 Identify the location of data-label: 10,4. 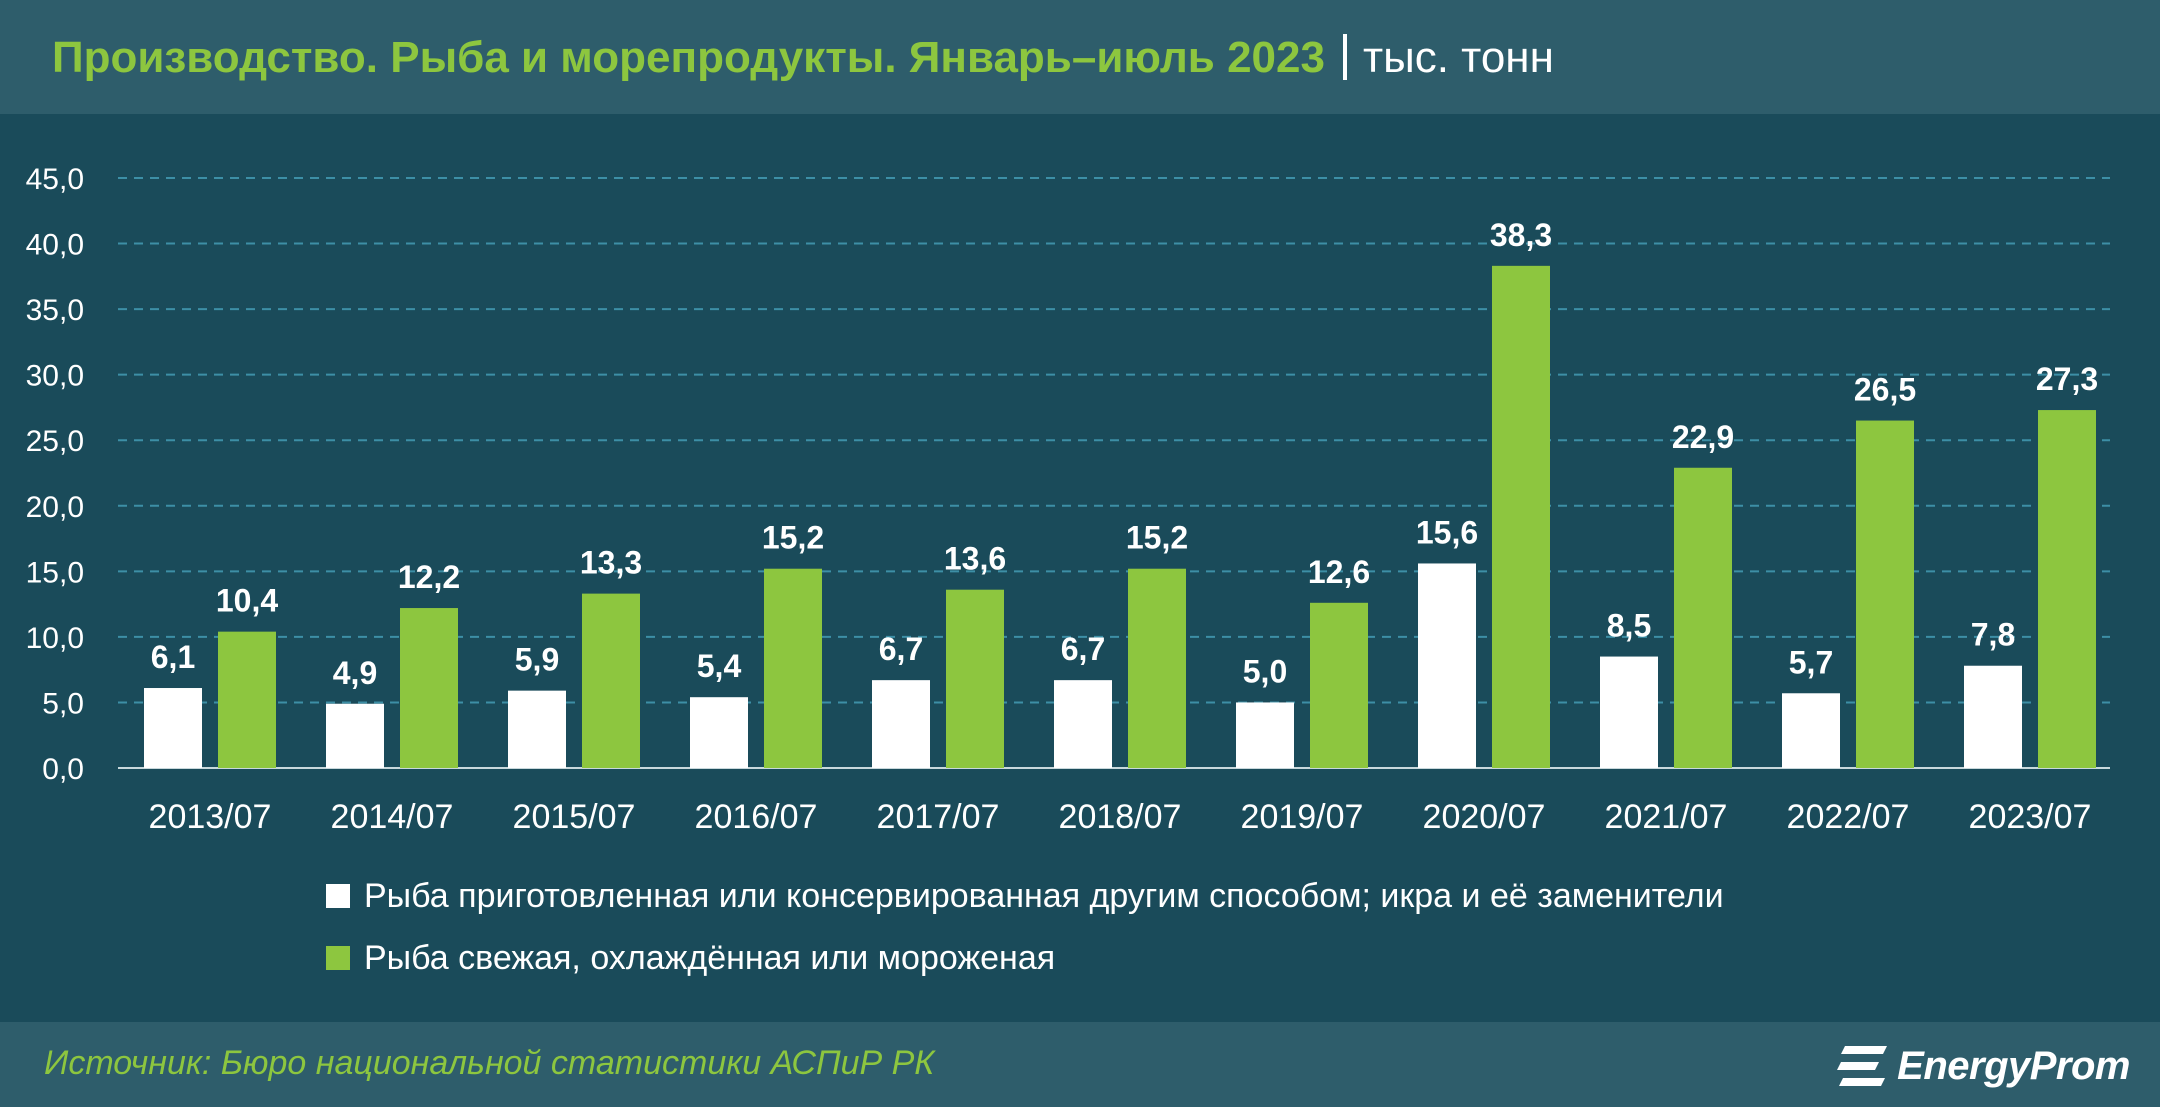
(247, 601).